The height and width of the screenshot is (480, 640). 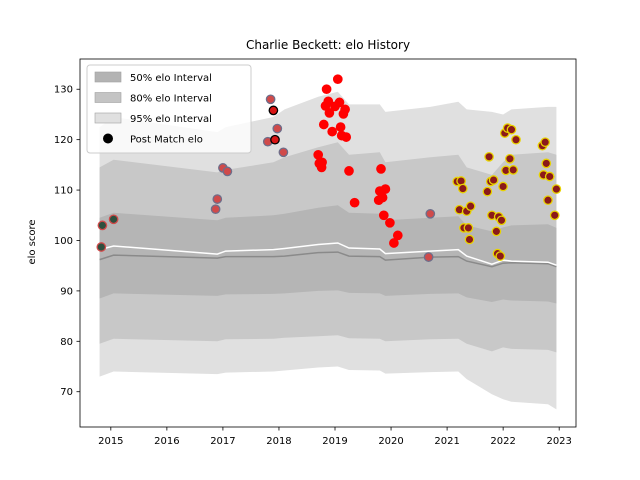 I want to click on legend-label: 50% elo Interval, so click(x=171, y=78).